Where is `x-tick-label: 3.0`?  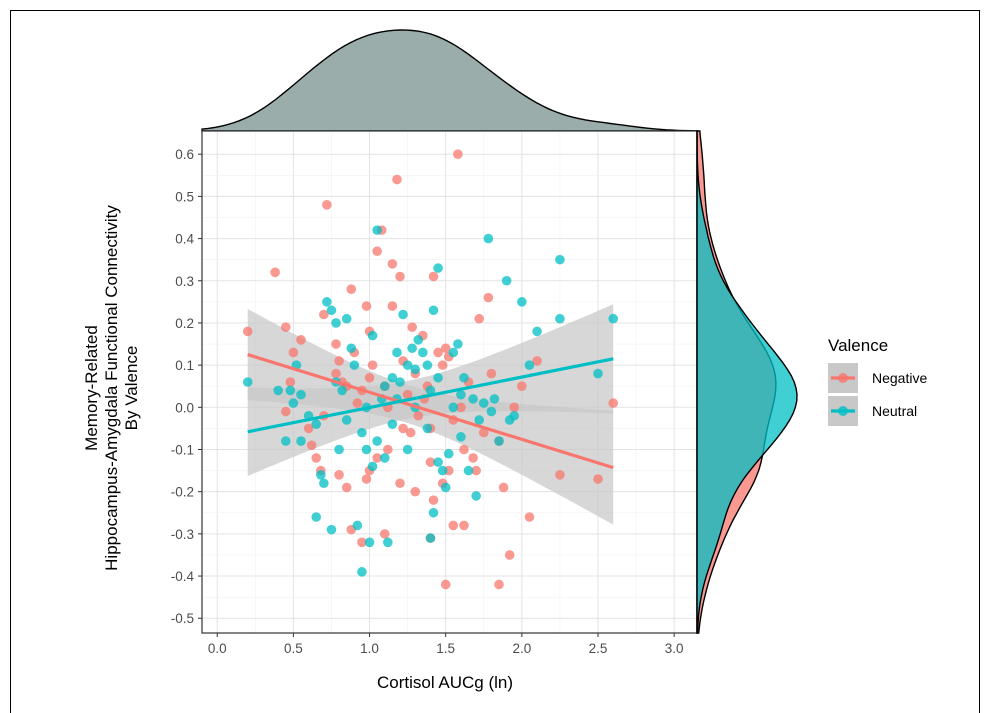
x-tick-label: 3.0 is located at coordinates (674, 648).